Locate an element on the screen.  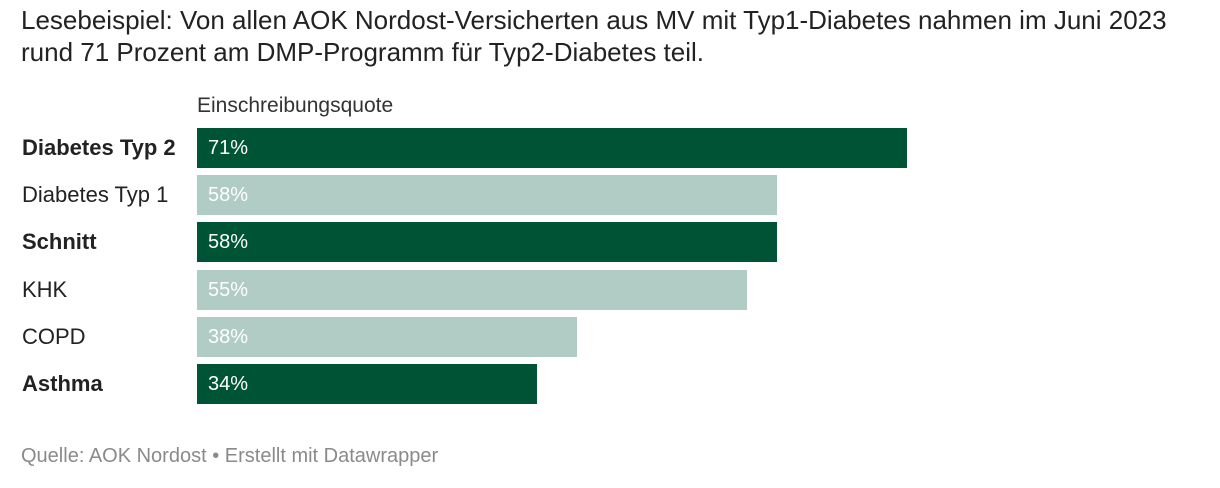
bar-value-label: 55% is located at coordinates (228, 290).